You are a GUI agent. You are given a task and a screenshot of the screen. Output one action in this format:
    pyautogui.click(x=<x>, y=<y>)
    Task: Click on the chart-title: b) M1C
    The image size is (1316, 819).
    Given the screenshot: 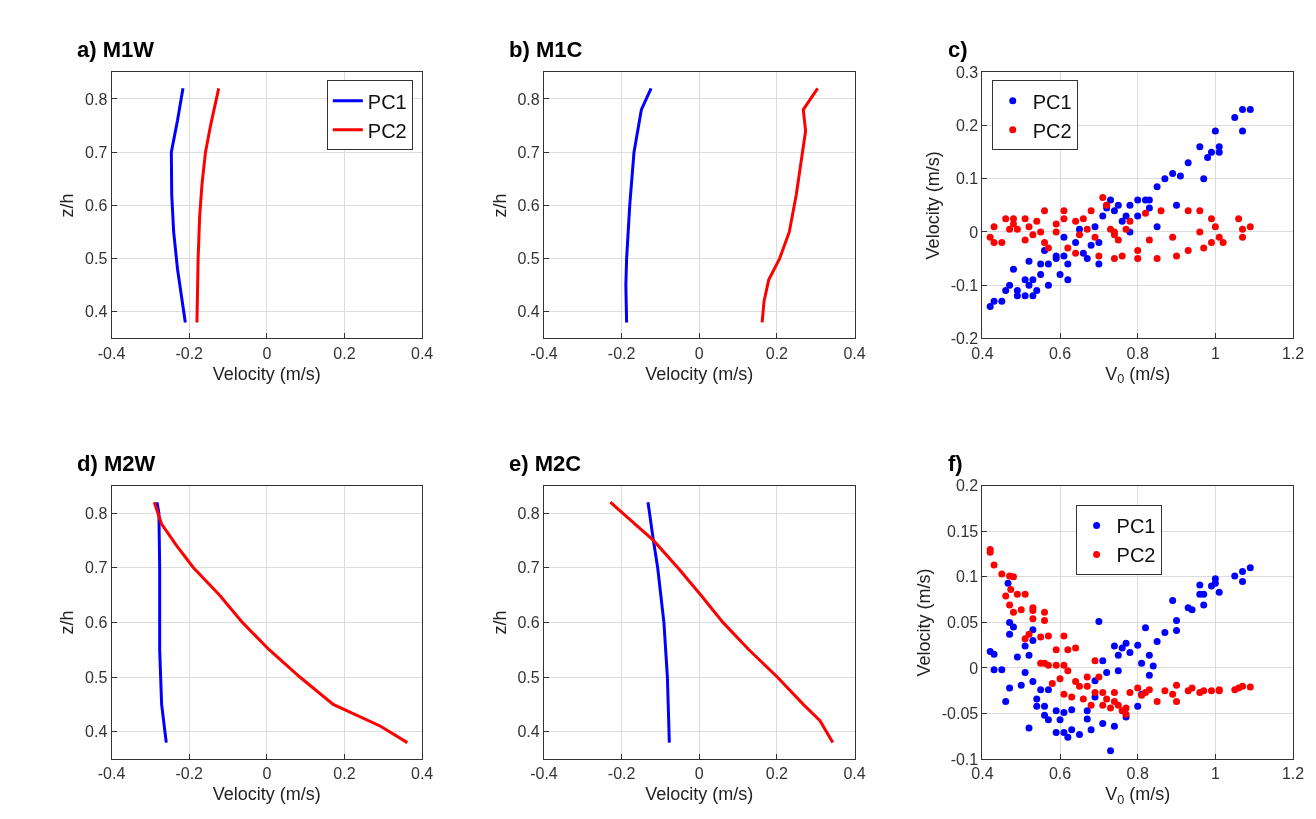 What is the action you would take?
    pyautogui.click(x=546, y=49)
    